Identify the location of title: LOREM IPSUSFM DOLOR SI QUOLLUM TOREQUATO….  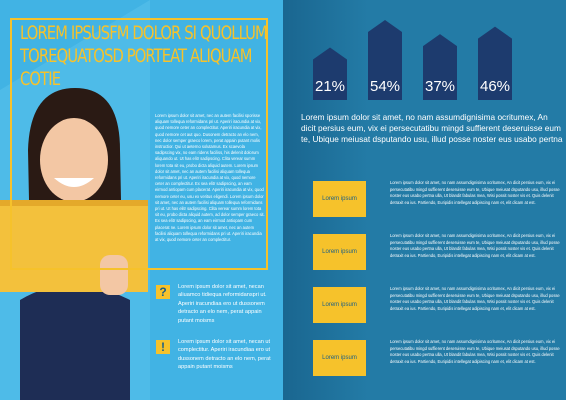
(144, 56).